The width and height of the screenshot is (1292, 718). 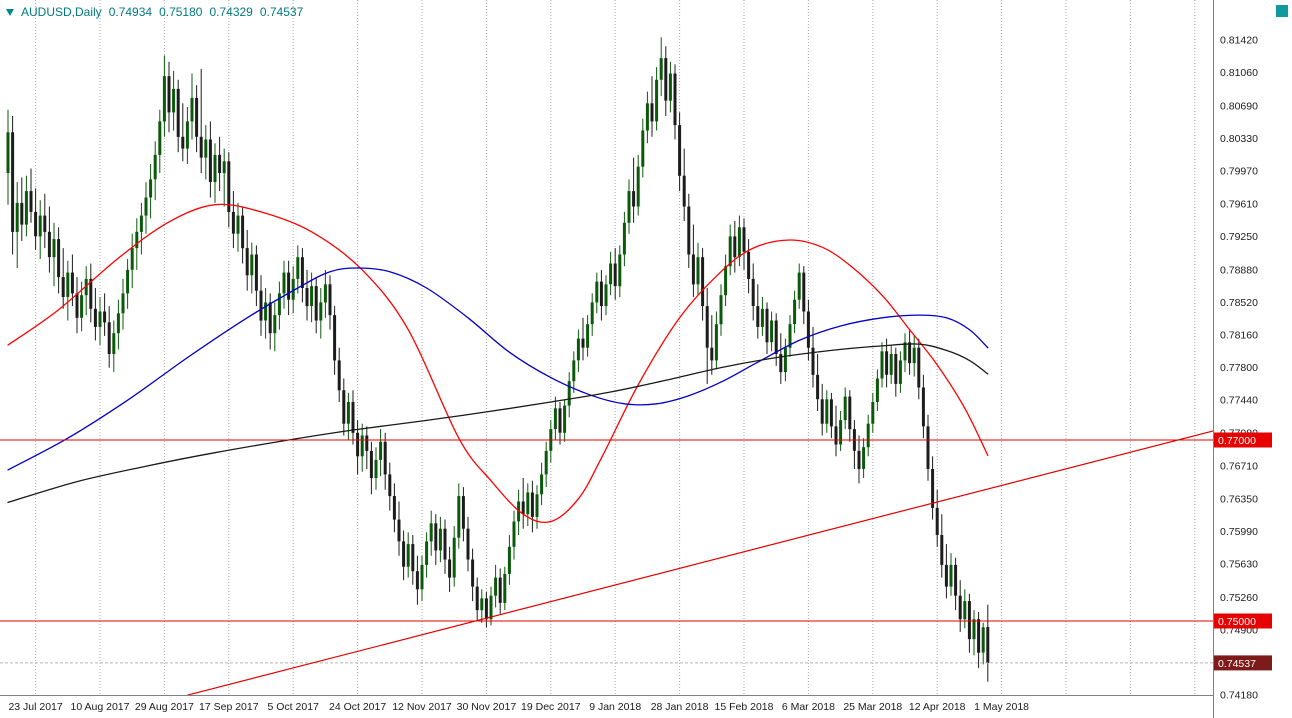 I want to click on time-axis-label: 25 Mar 2018, so click(x=872, y=707).